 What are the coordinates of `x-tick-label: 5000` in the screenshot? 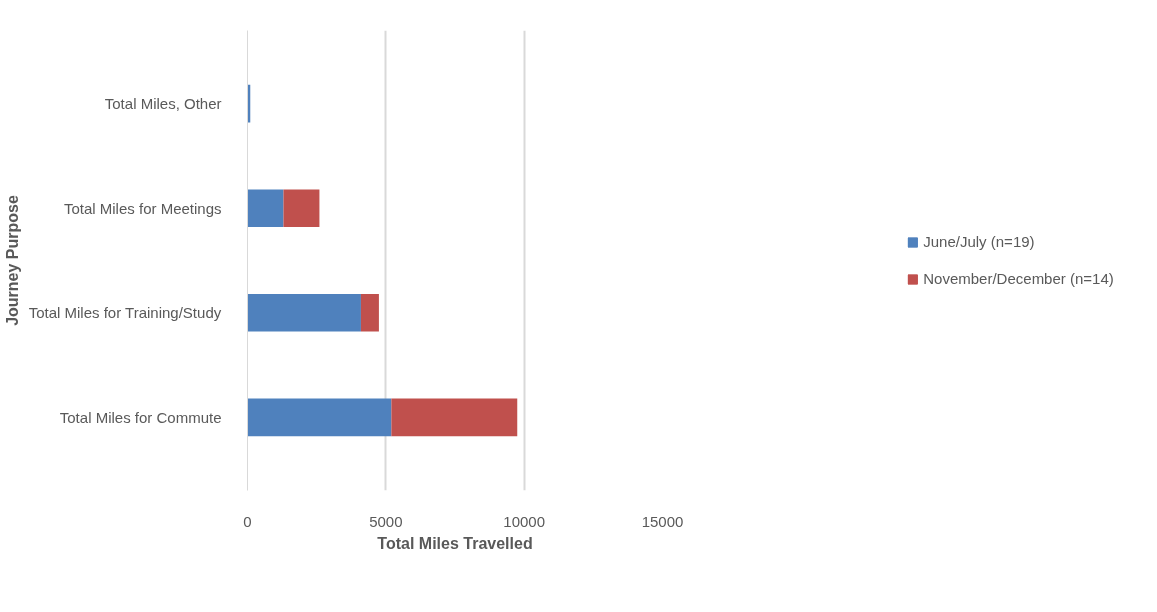 It's located at (386, 521).